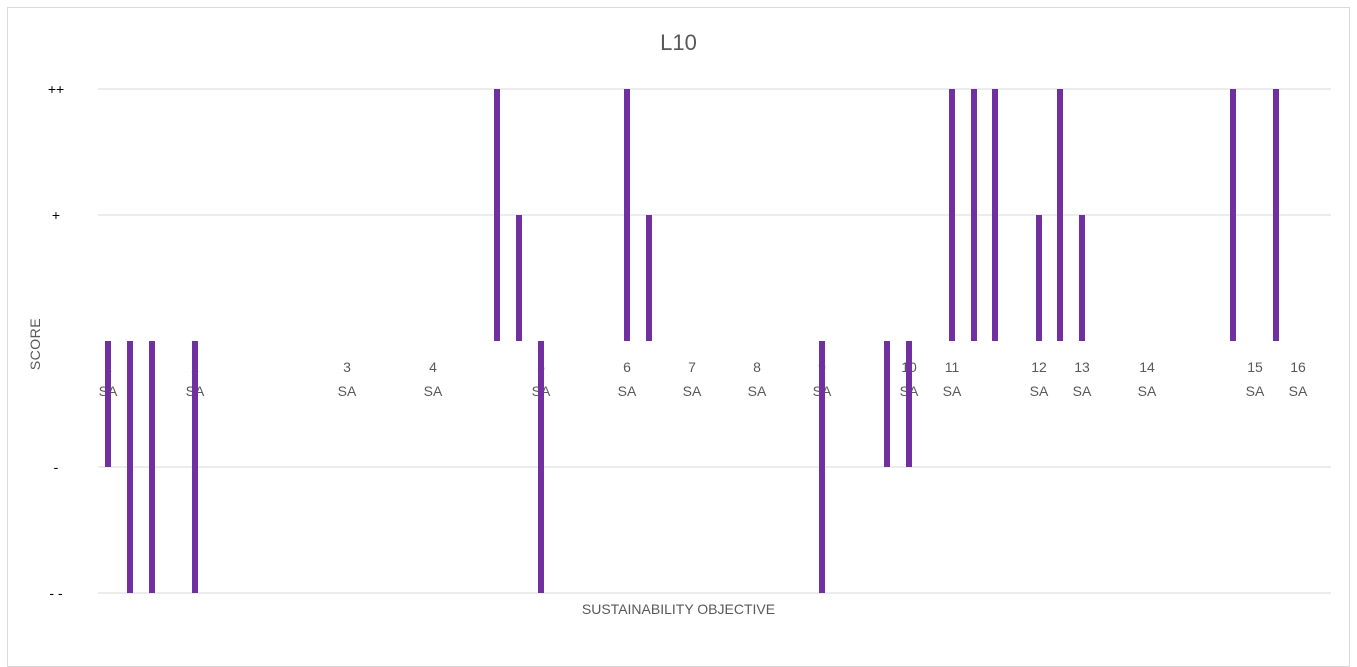 This screenshot has width=1357, height=667. What do you see at coordinates (56, 593) in the screenshot?
I see `y-tick-label: - -` at bounding box center [56, 593].